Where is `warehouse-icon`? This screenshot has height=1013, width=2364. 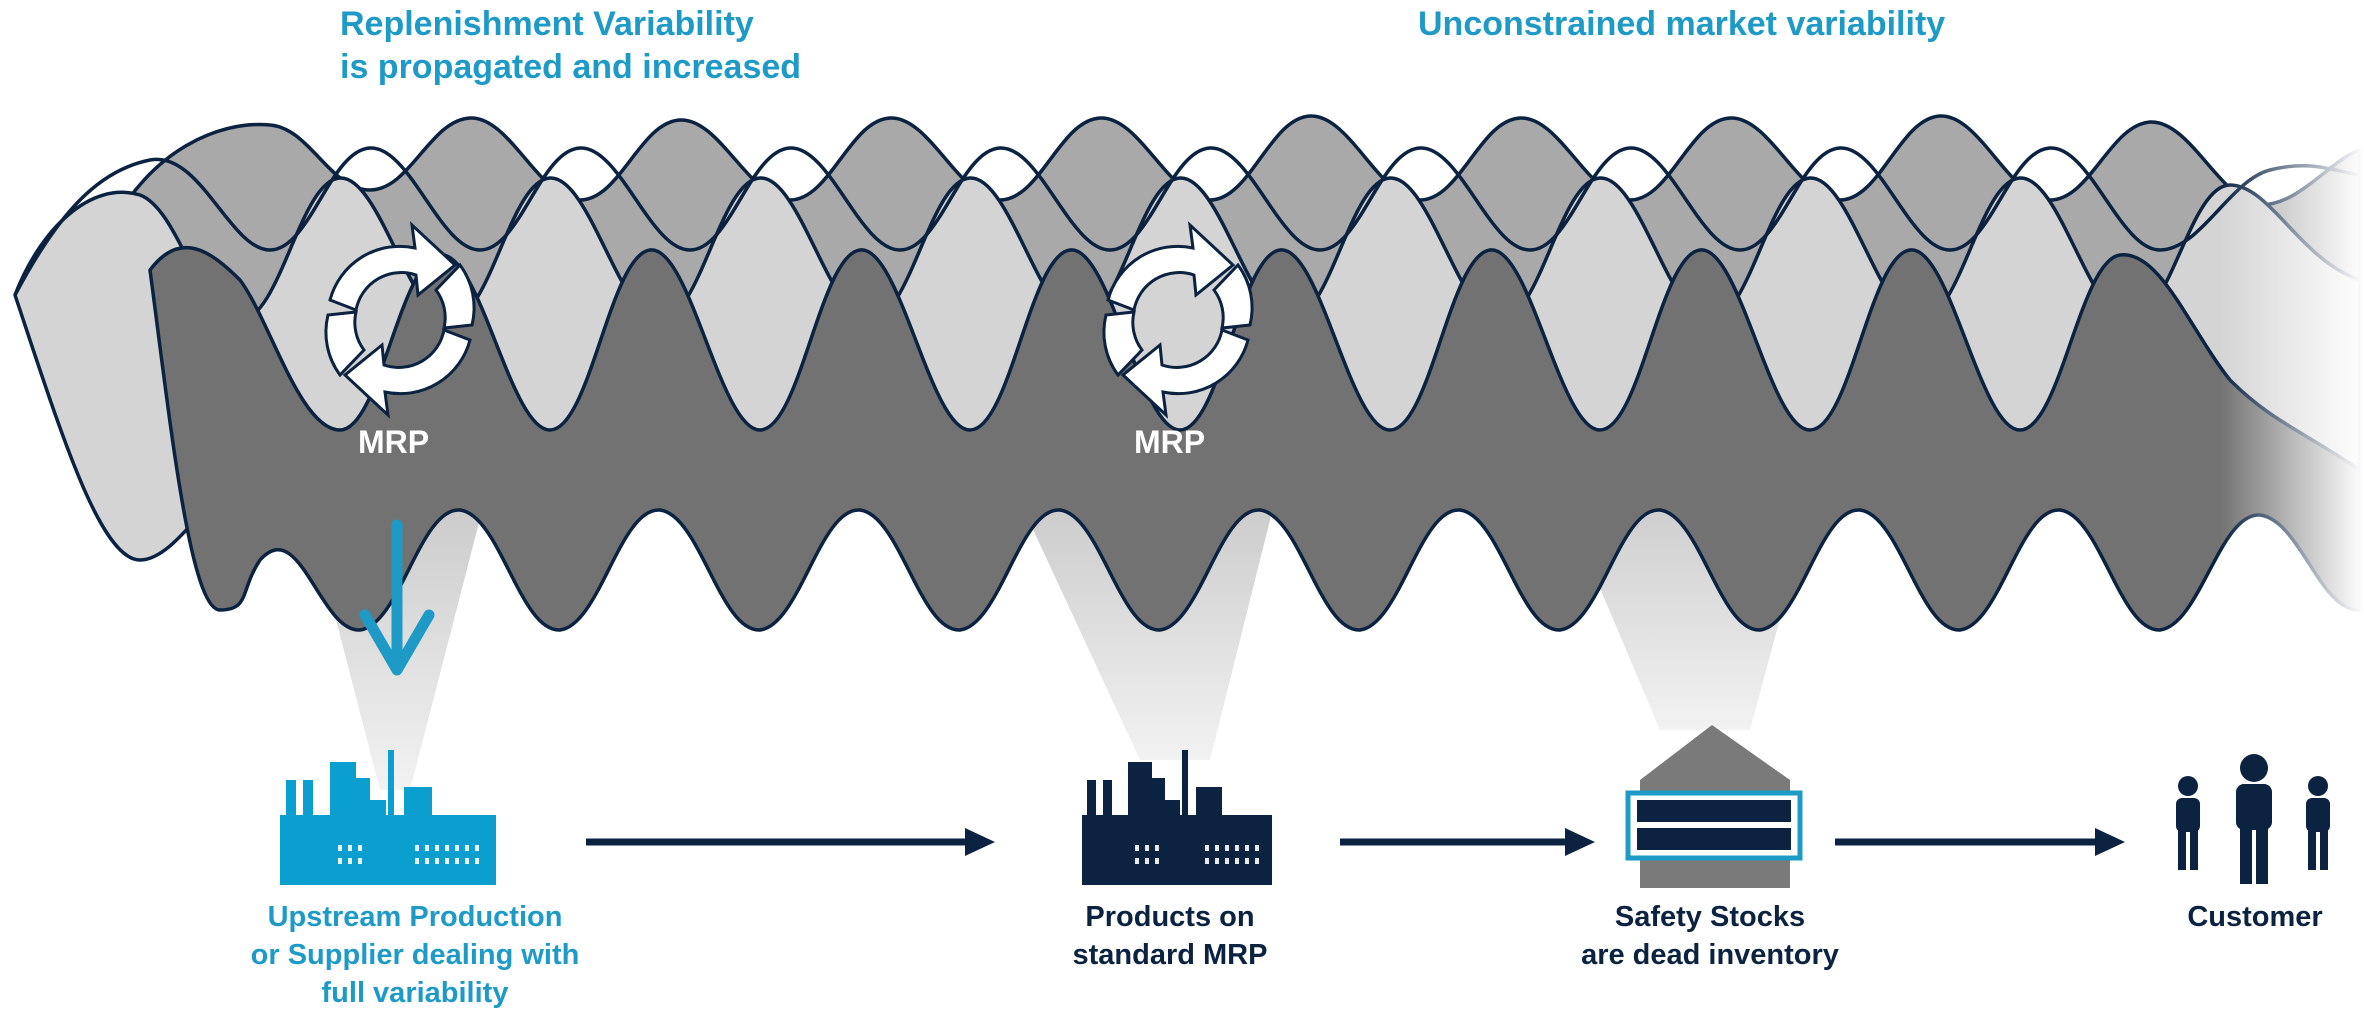 warehouse-icon is located at coordinates (1714, 806).